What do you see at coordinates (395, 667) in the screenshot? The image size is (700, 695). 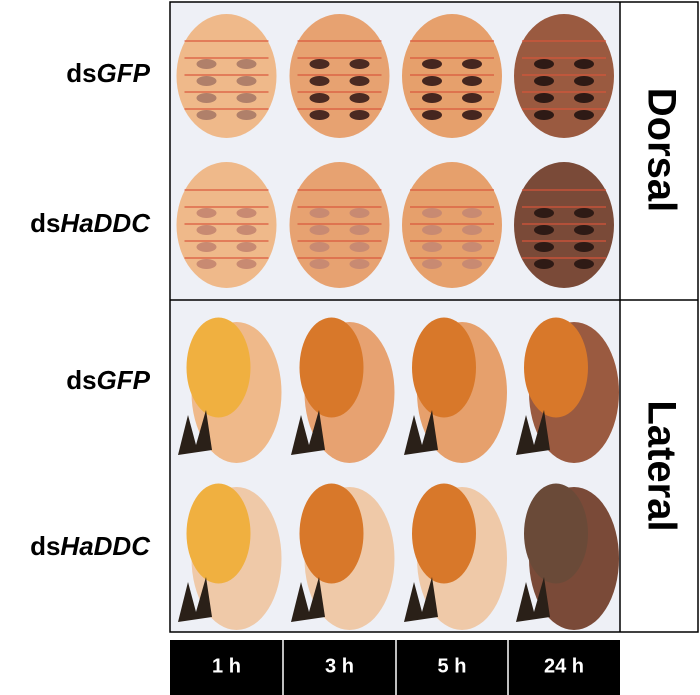 I see `time-bar` at bounding box center [395, 667].